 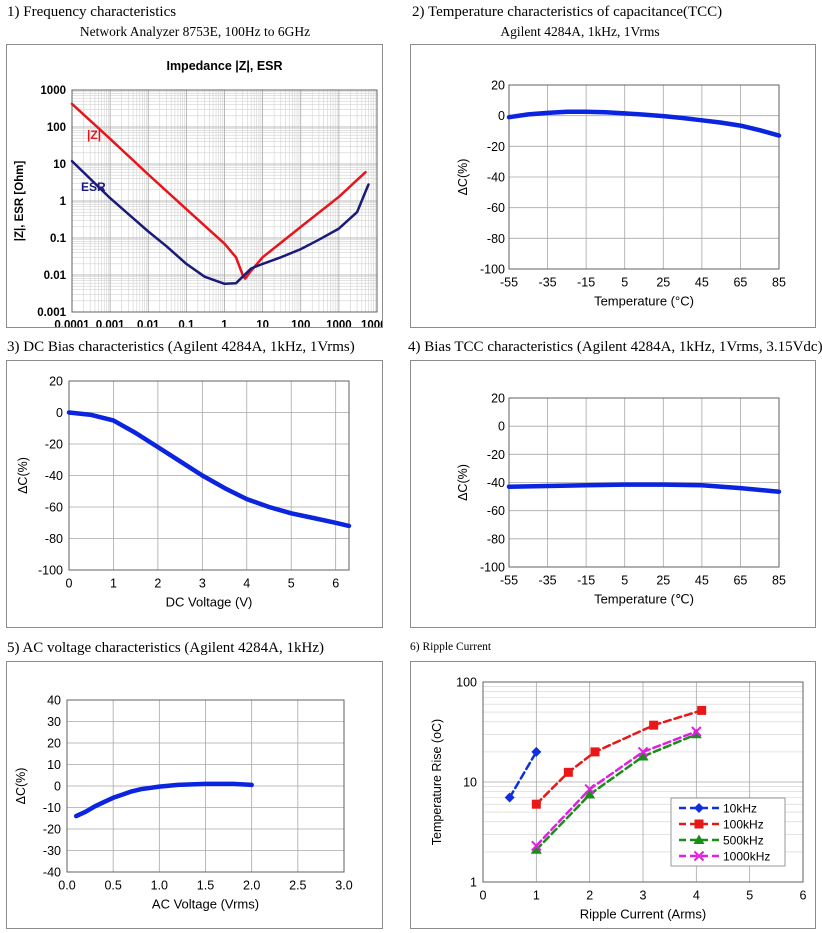 What do you see at coordinates (52, 808) in the screenshot?
I see `y-tick-label: -10` at bounding box center [52, 808].